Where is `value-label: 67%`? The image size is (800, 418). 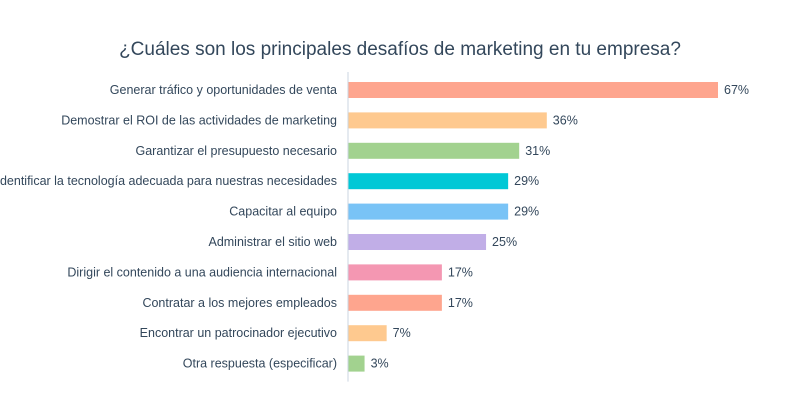 value-label: 67% is located at coordinates (736, 90).